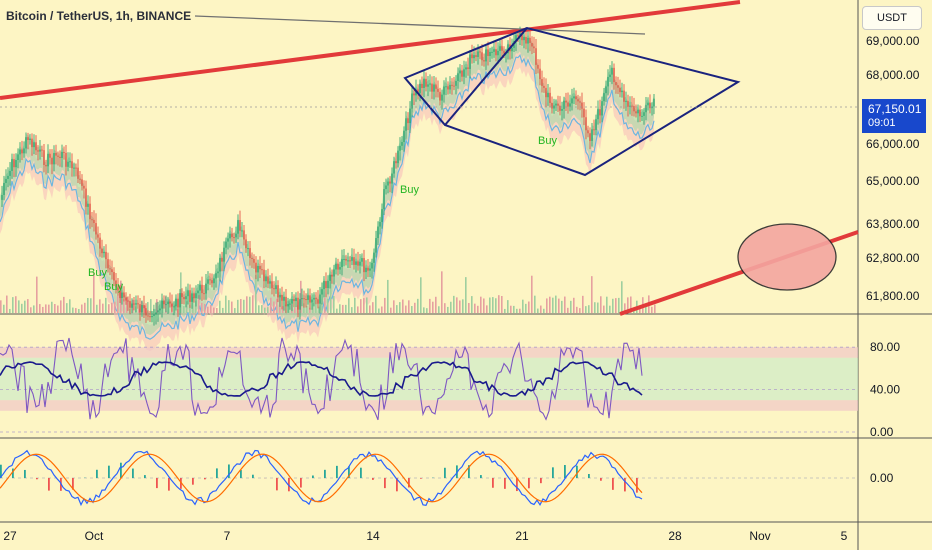  I want to click on macd-pane, so click(429, 478).